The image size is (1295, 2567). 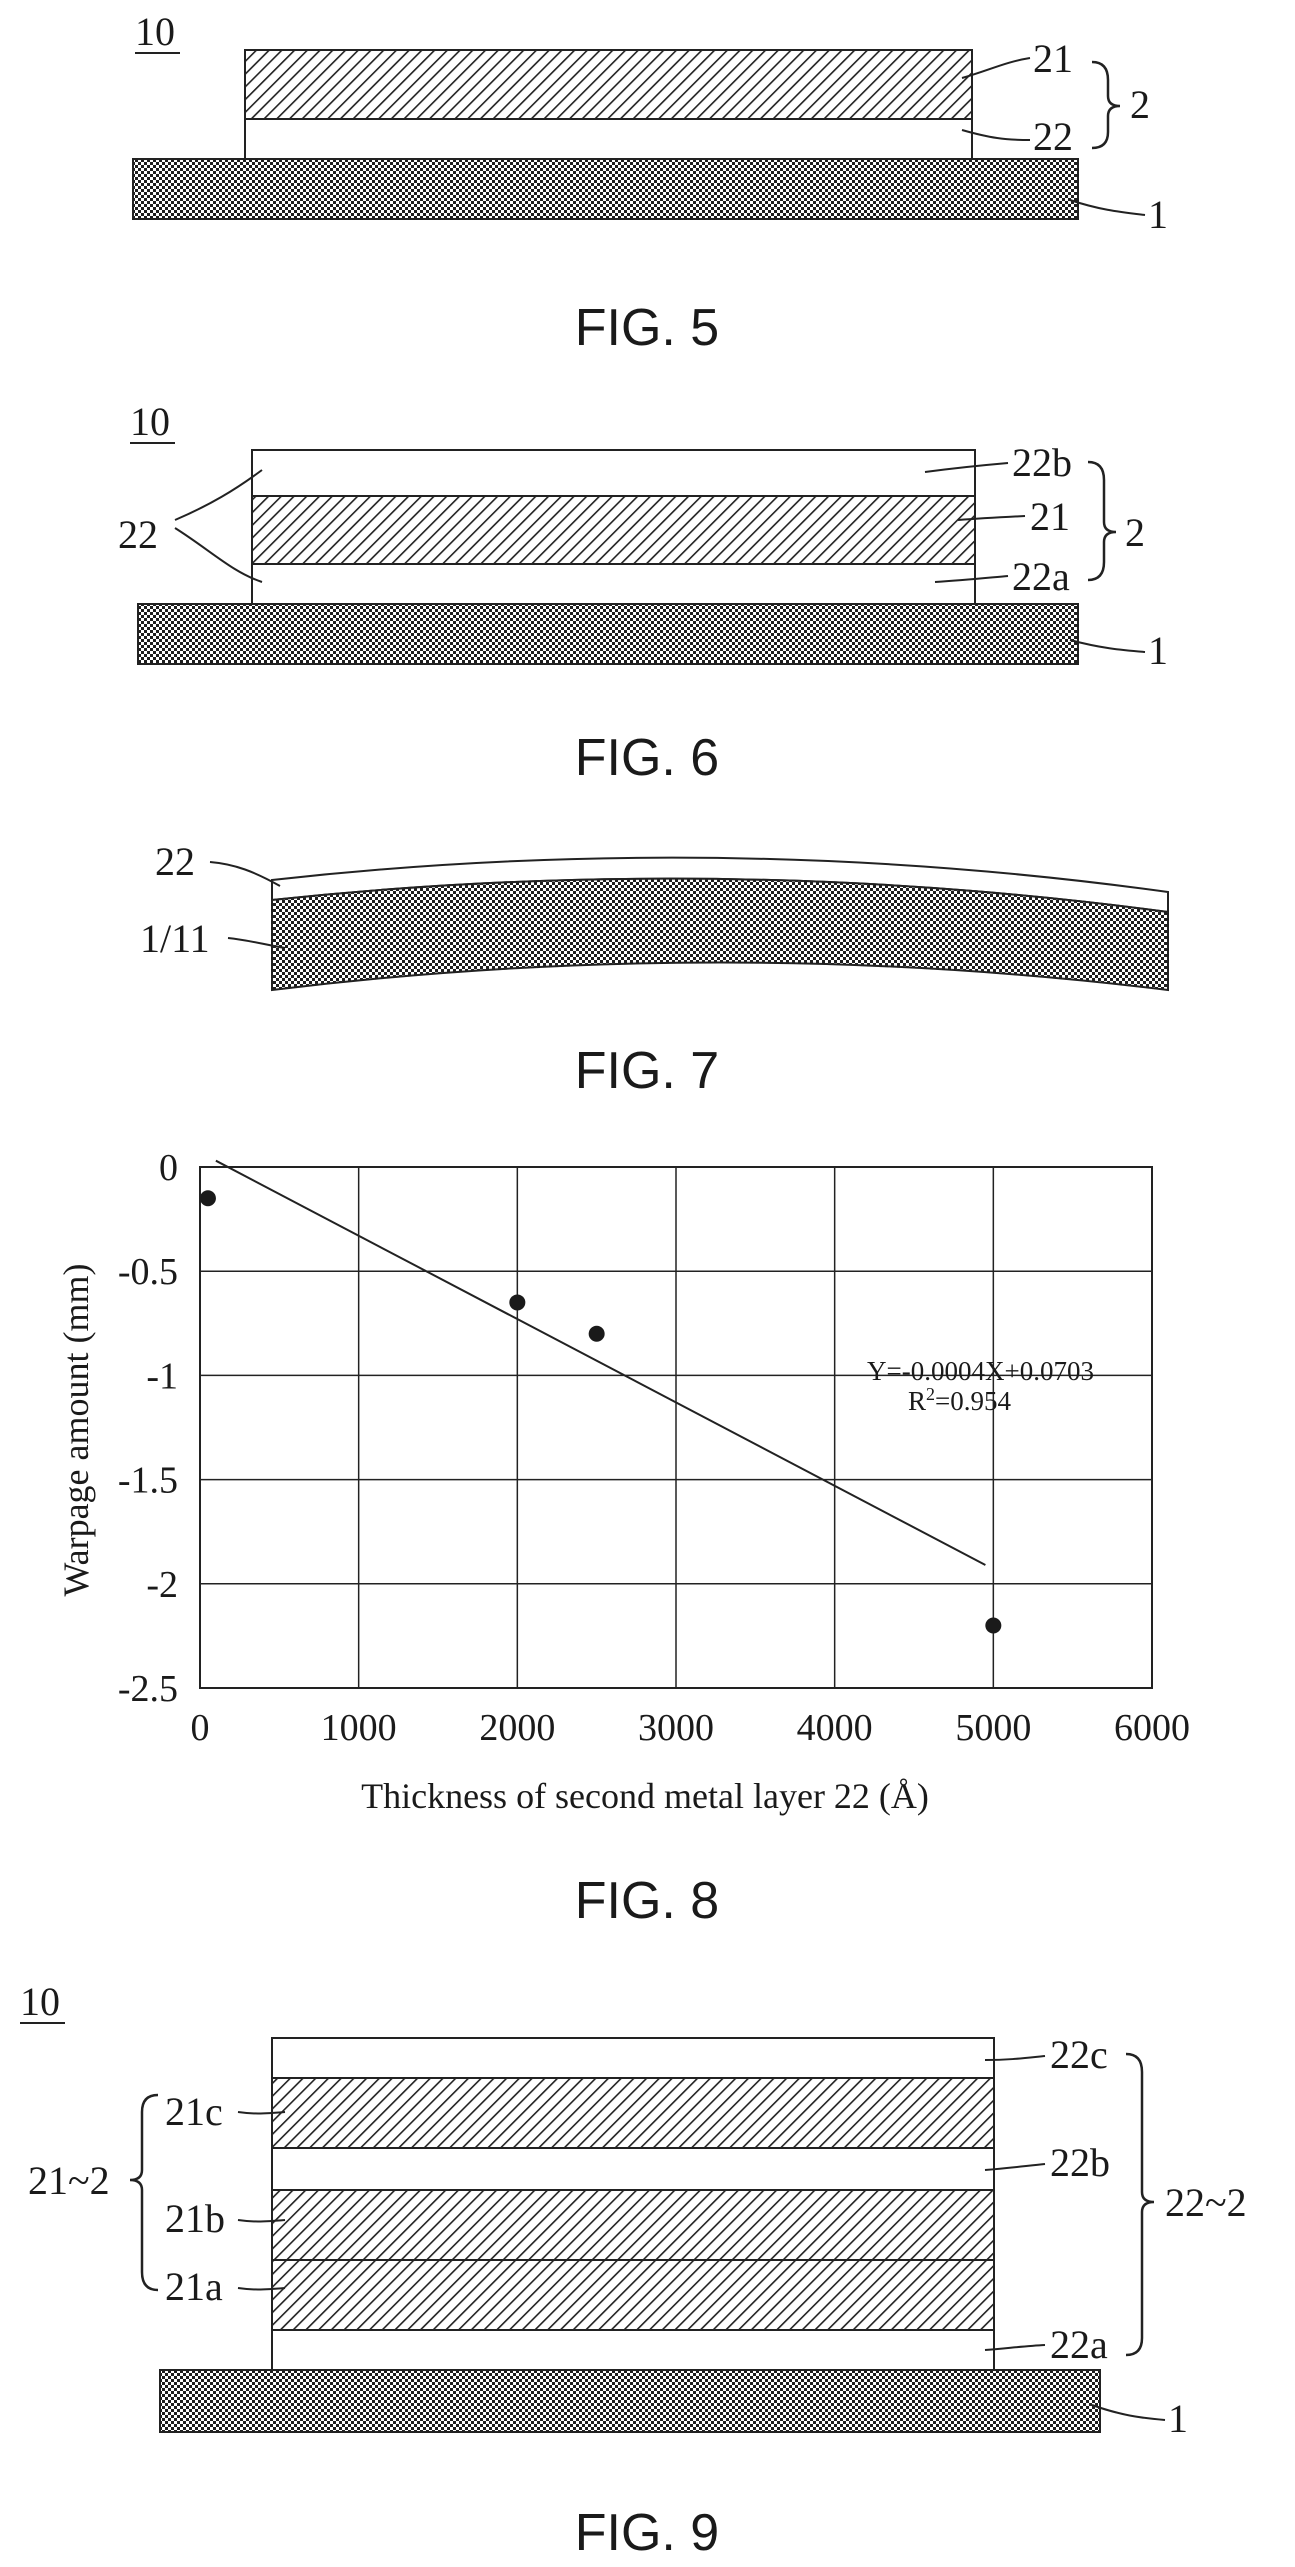 What do you see at coordinates (1080, 2162) in the screenshot?
I see `fig9-label-22b: 22b` at bounding box center [1080, 2162].